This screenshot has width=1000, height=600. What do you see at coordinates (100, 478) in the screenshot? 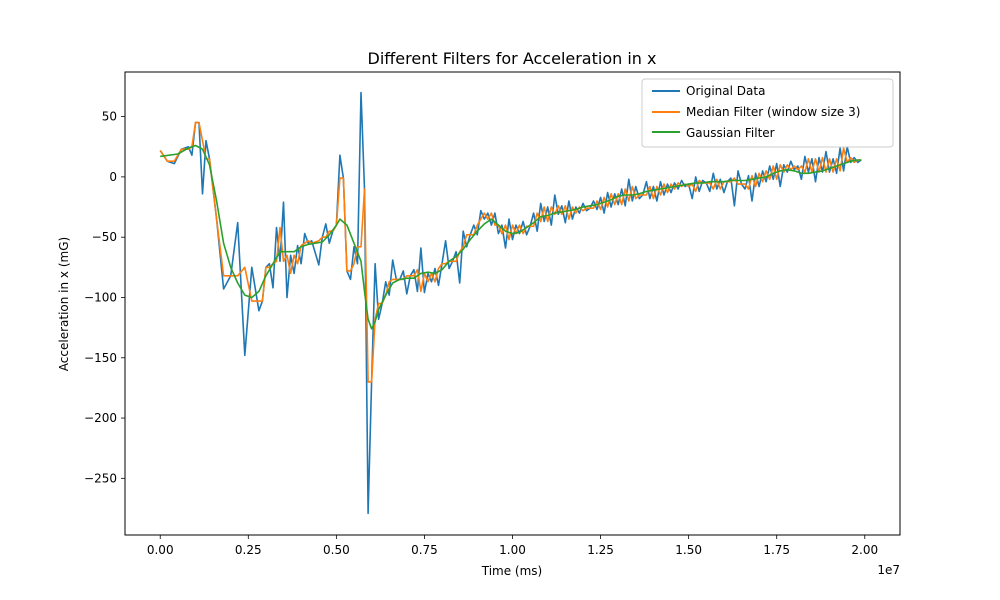
I see `y-tick-label: −250` at bounding box center [100, 478].